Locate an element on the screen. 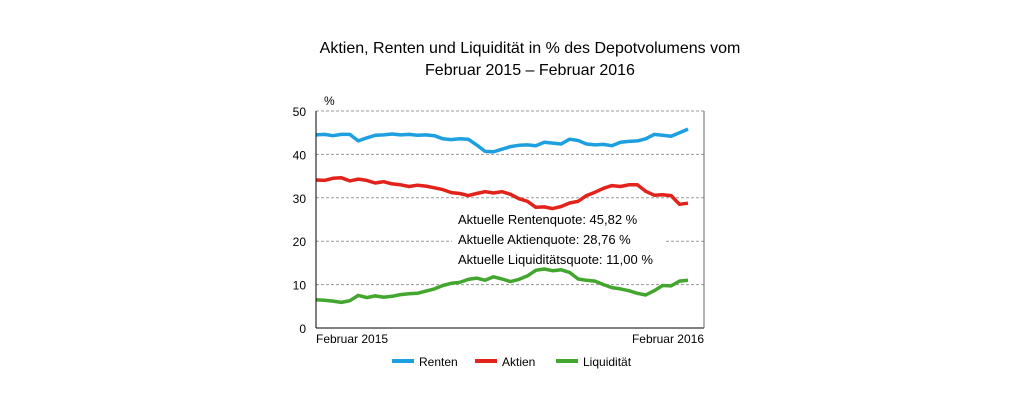 Image resolution: width=1022 pixels, height=413 pixels. y-tick-label: 20 is located at coordinates (300, 242).